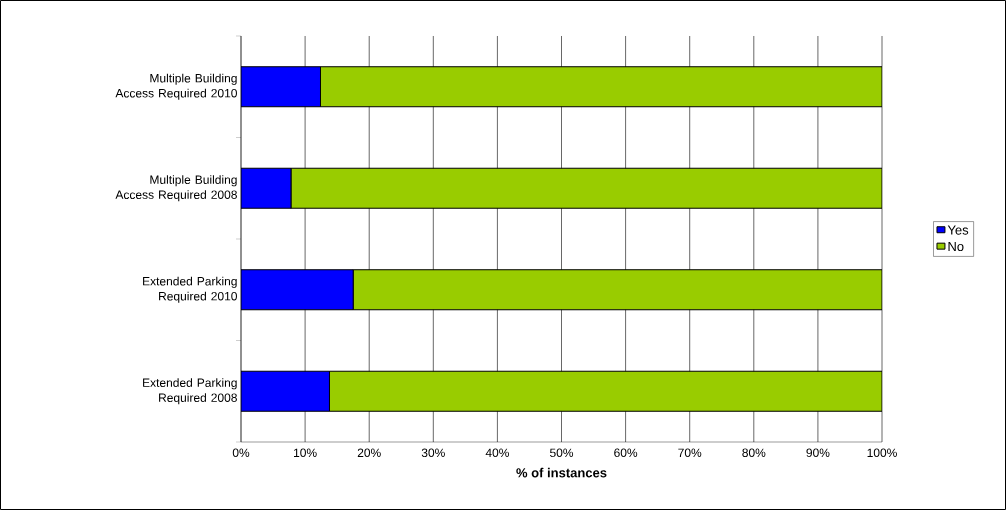  What do you see at coordinates (754, 453) in the screenshot?
I see `x-tick-label: 80%` at bounding box center [754, 453].